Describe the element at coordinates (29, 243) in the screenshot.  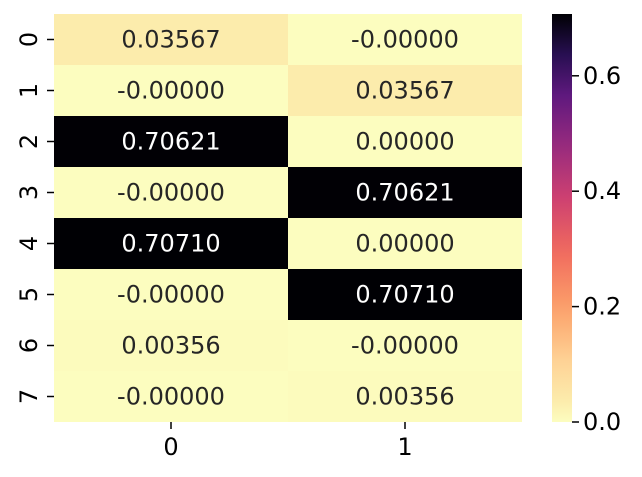
I see `y-tick-label: 4` at that location.